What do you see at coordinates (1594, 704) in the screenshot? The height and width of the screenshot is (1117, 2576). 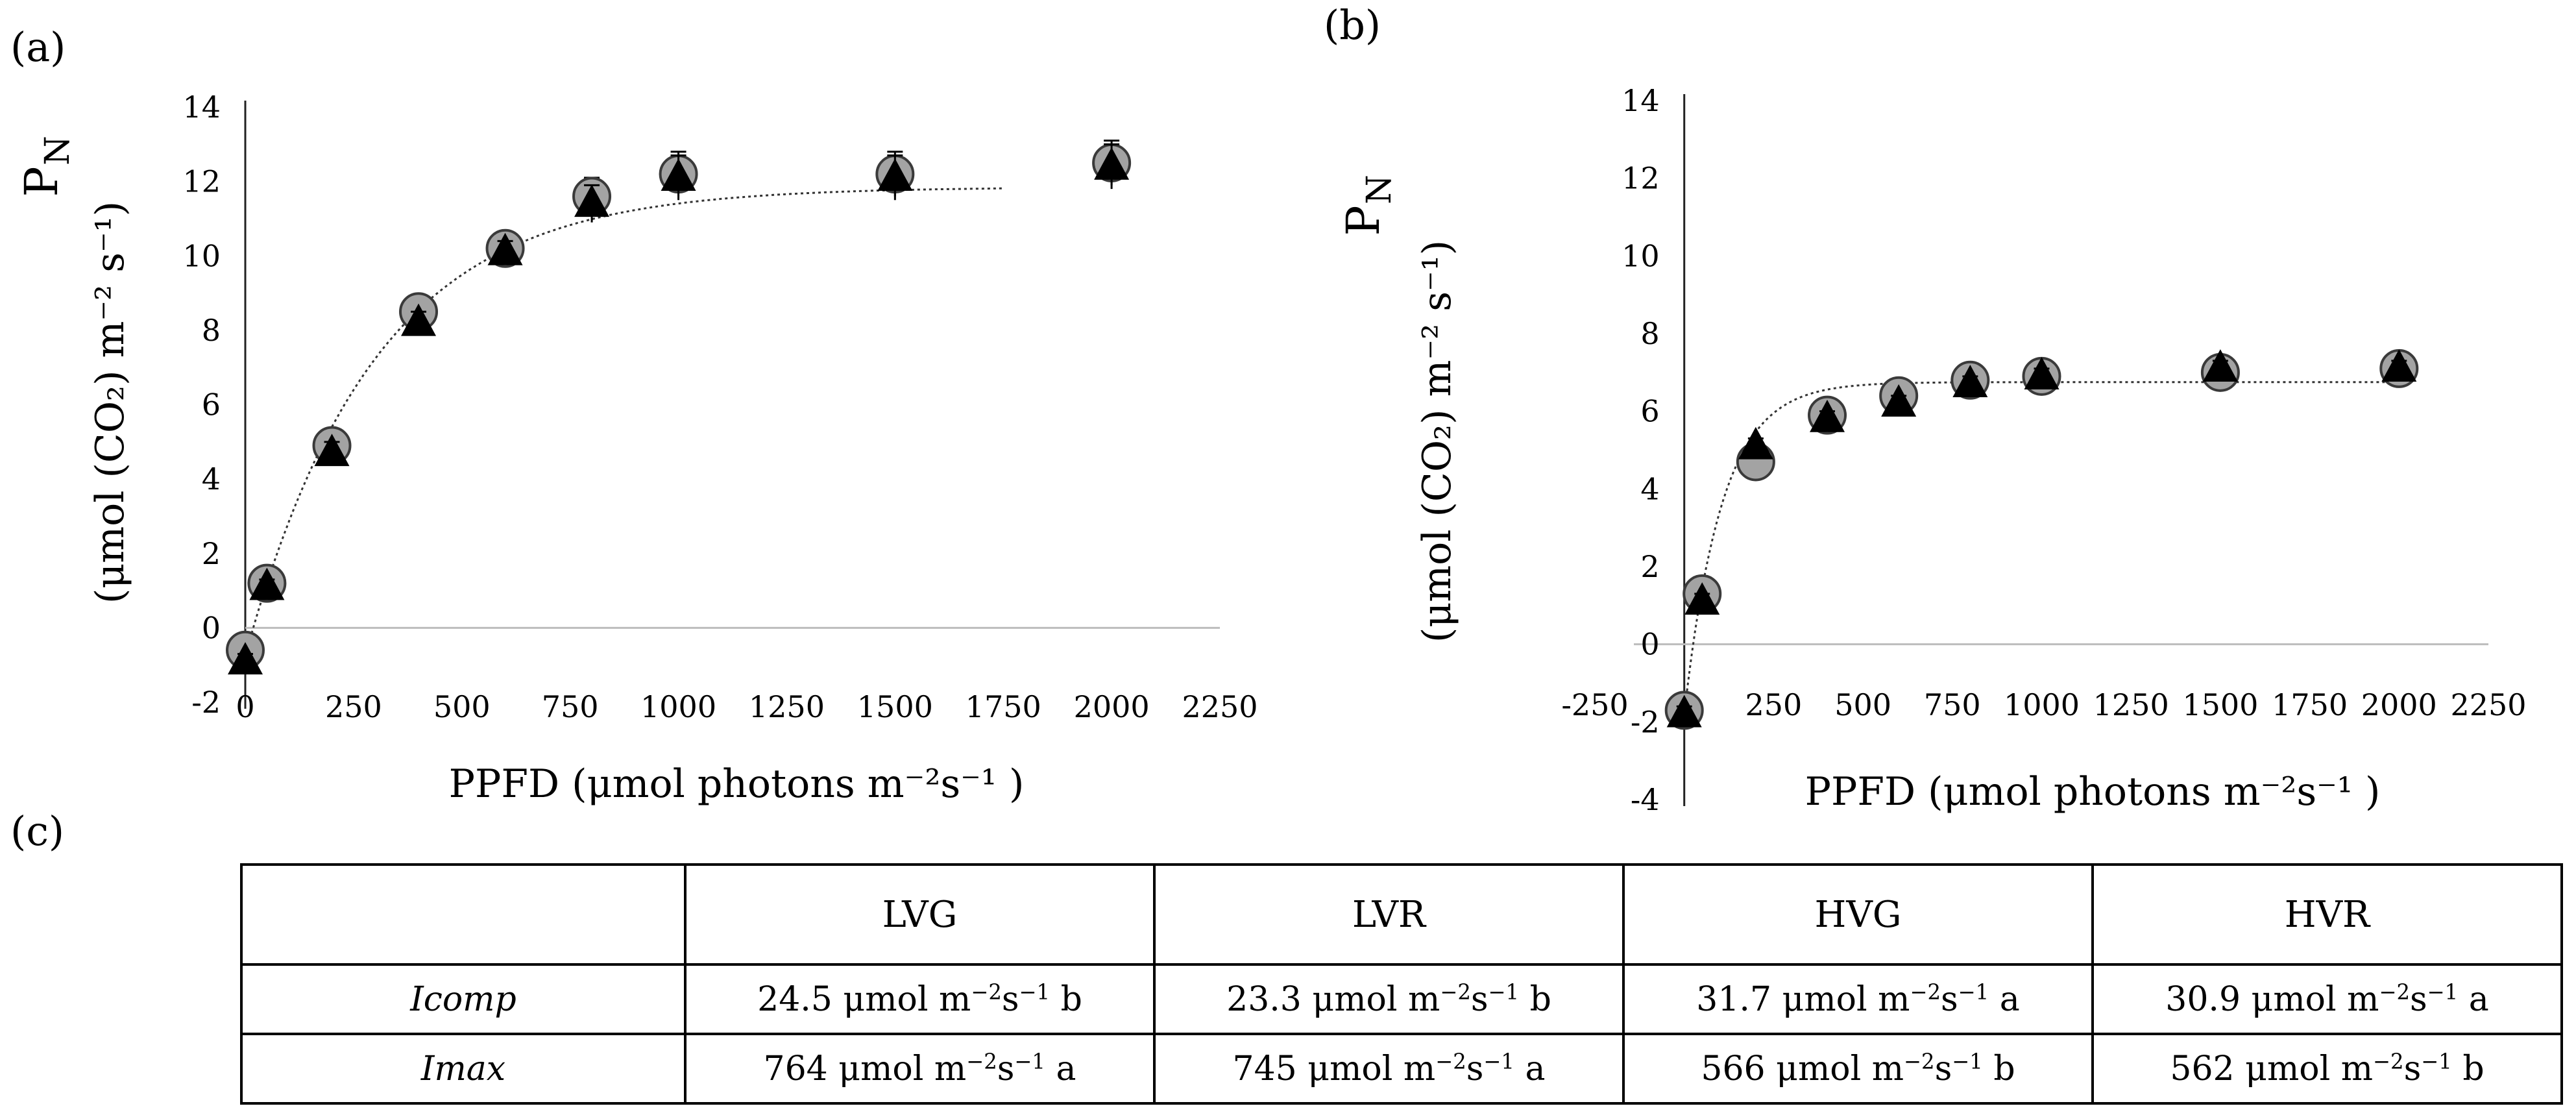 I see `x-tick-label: -250` at bounding box center [1594, 704].